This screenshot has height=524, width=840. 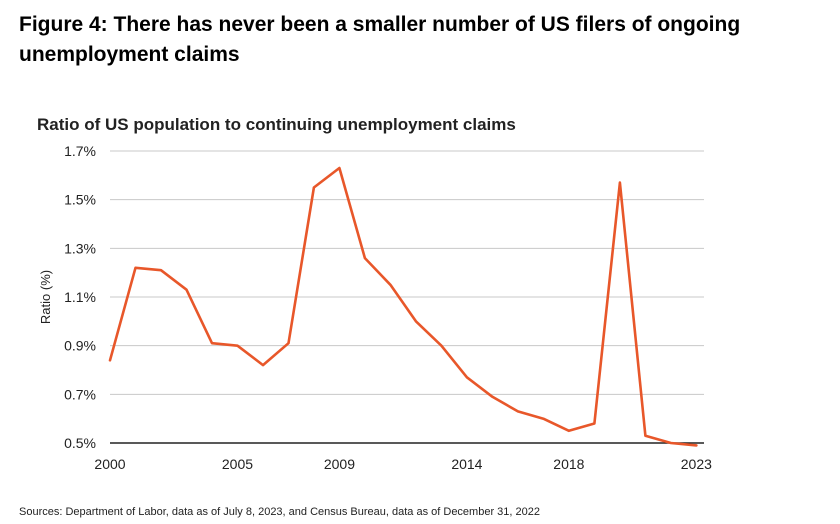 I want to click on x-tick-label: 2009, so click(x=339, y=464).